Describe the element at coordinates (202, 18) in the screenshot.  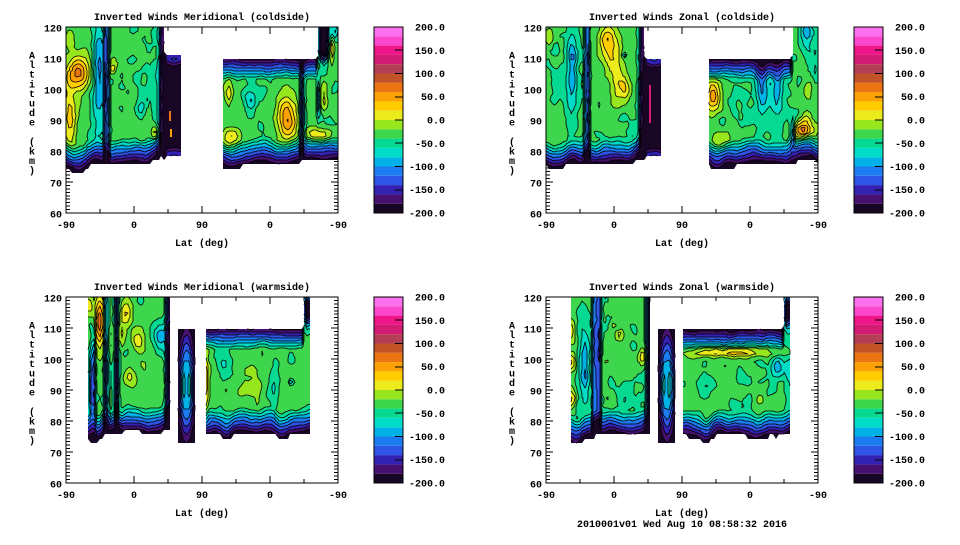
I see `svg-text:Inverted Winds Meridional (col: Inverted Winds Meridional (coldside)` at that location.